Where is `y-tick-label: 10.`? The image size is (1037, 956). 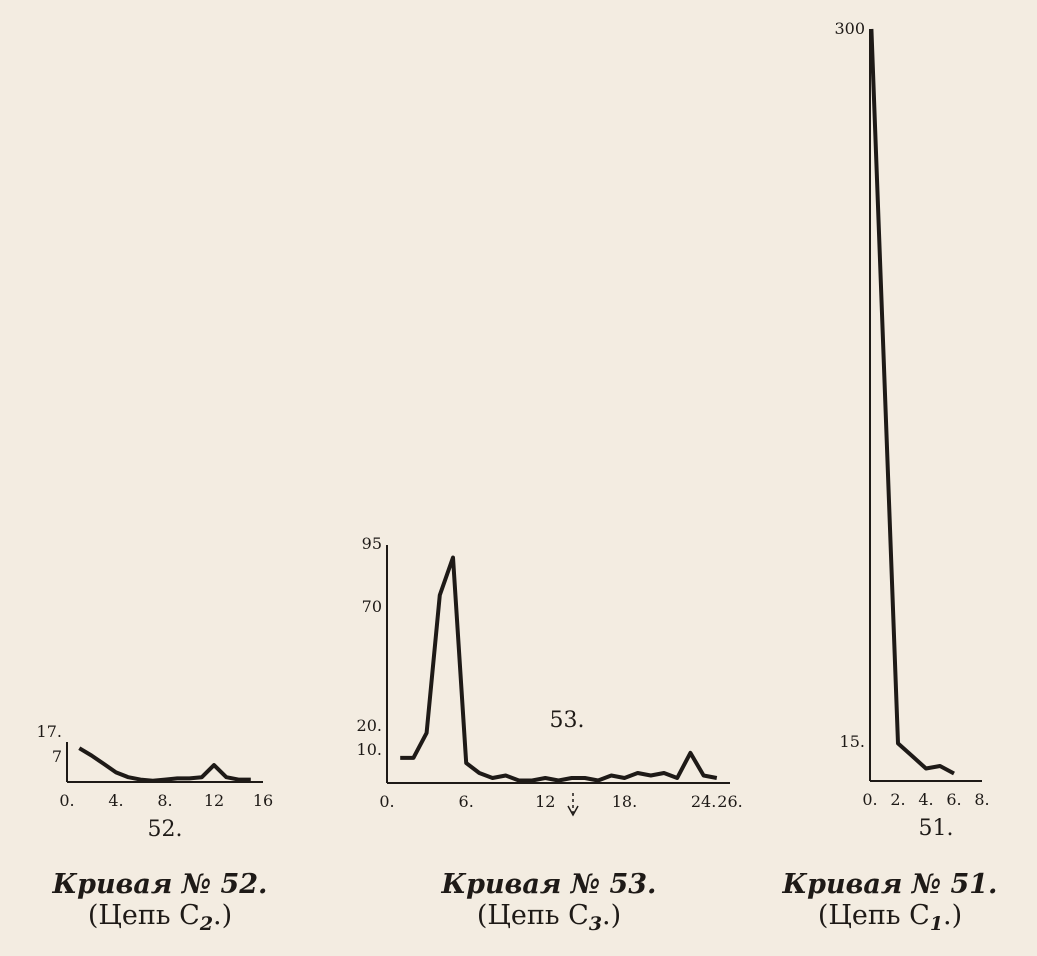
y-tick-label: 10. is located at coordinates (369, 749).